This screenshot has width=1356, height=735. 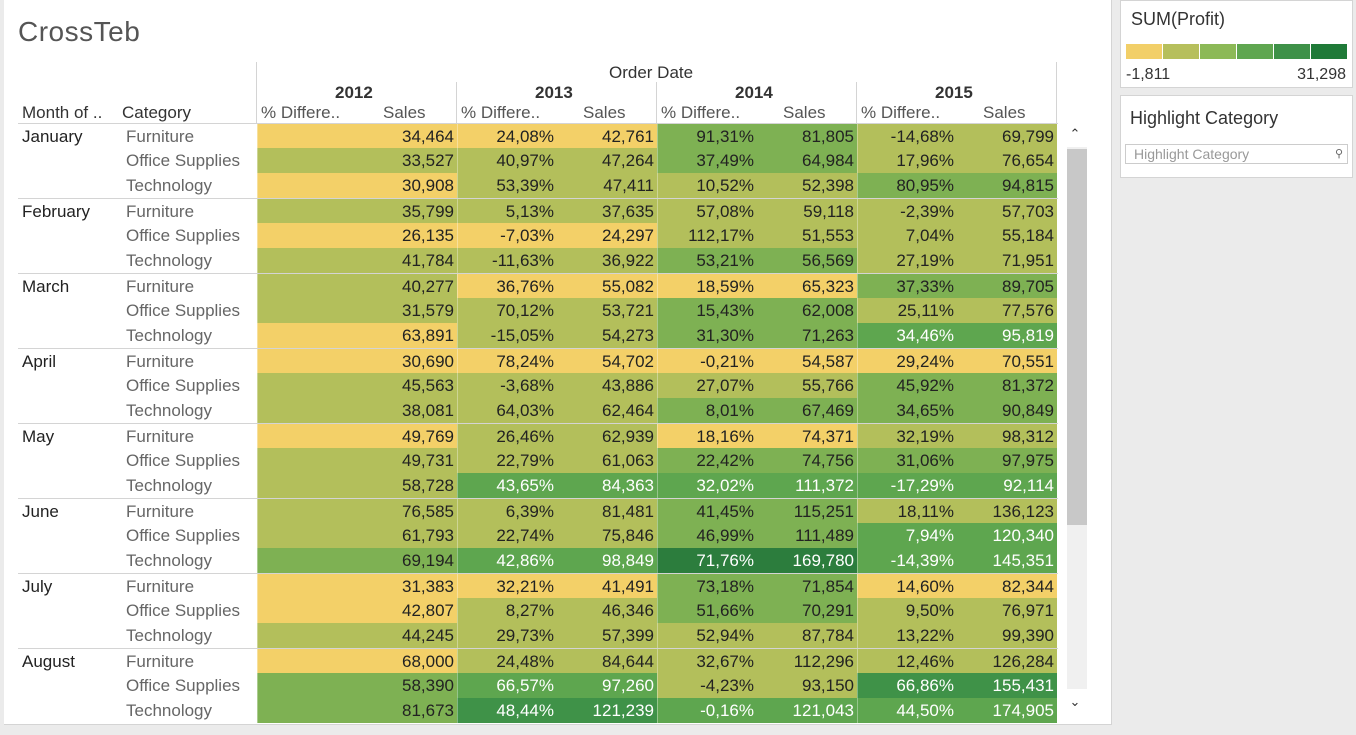 What do you see at coordinates (407, 610) in the screenshot?
I see `sales-cell: 42,807` at bounding box center [407, 610].